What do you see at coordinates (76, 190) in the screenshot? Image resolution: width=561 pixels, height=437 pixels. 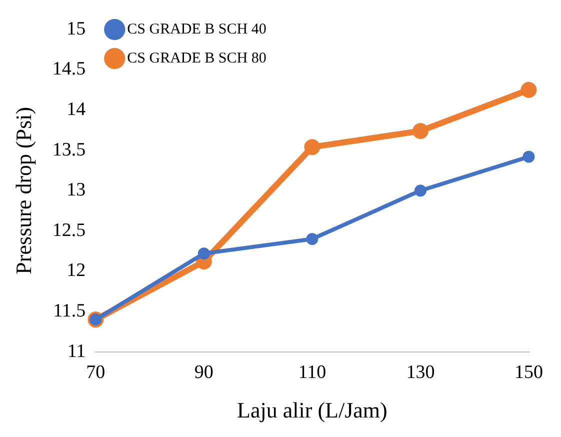 I see `y-tick-label: 13` at bounding box center [76, 190].